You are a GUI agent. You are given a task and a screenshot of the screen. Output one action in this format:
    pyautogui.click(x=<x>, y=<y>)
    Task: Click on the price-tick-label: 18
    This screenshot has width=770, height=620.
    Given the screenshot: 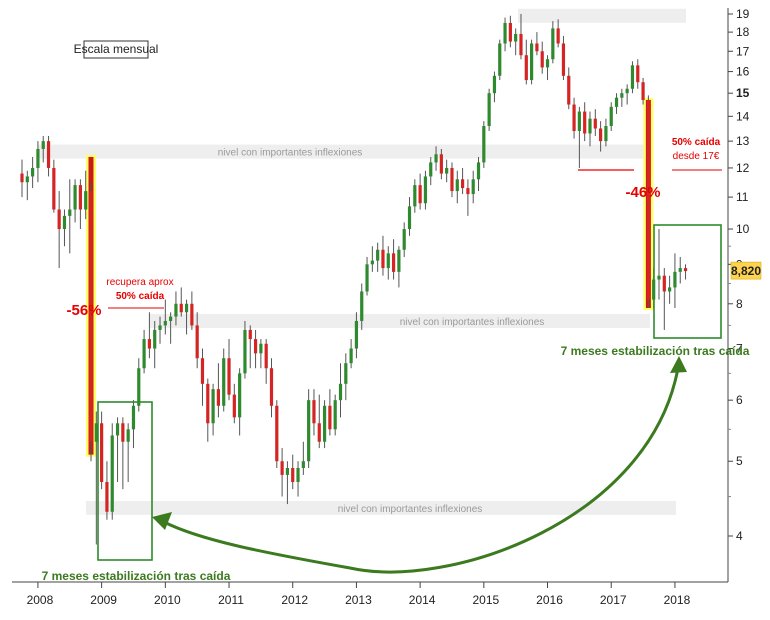 What is the action you would take?
    pyautogui.click(x=743, y=32)
    